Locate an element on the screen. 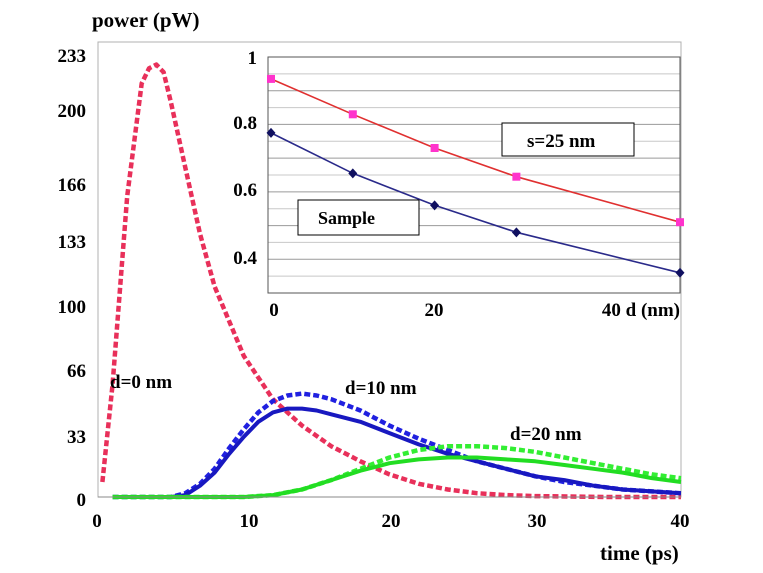 The image size is (763, 573). inset-ytick-label: 0.4 is located at coordinates (245, 258).